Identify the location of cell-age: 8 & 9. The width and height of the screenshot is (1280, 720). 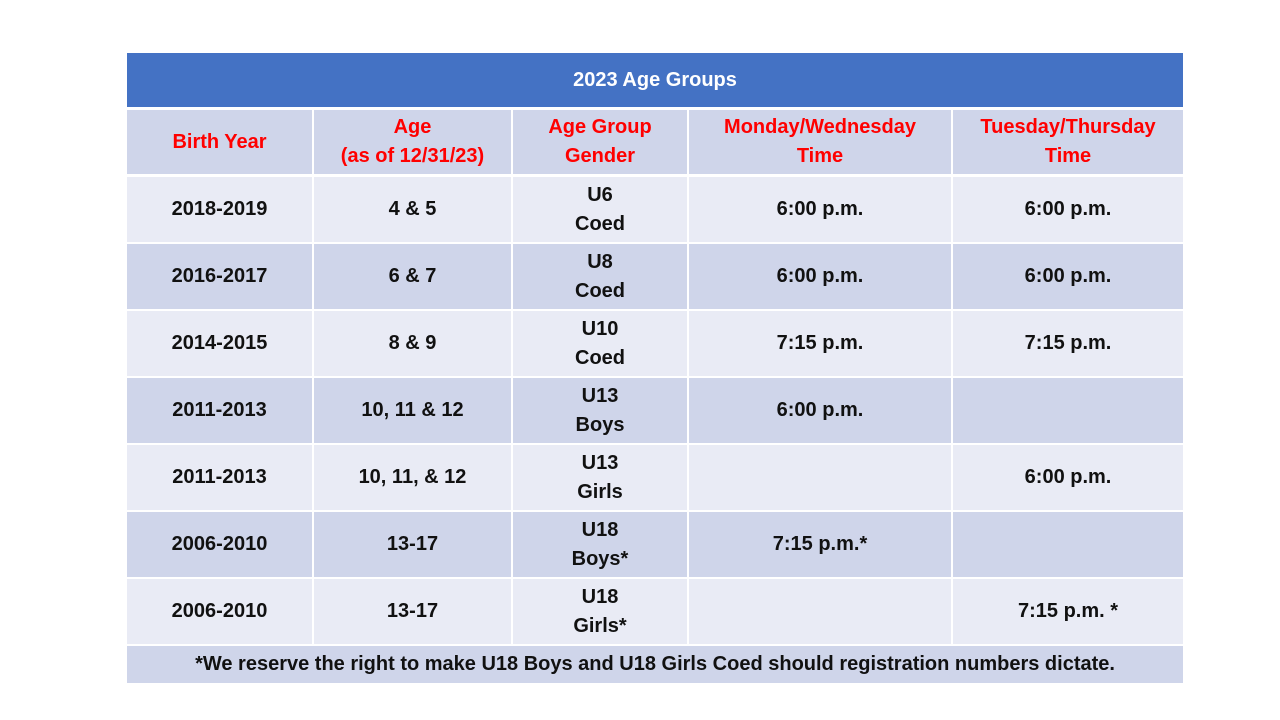
(413, 344).